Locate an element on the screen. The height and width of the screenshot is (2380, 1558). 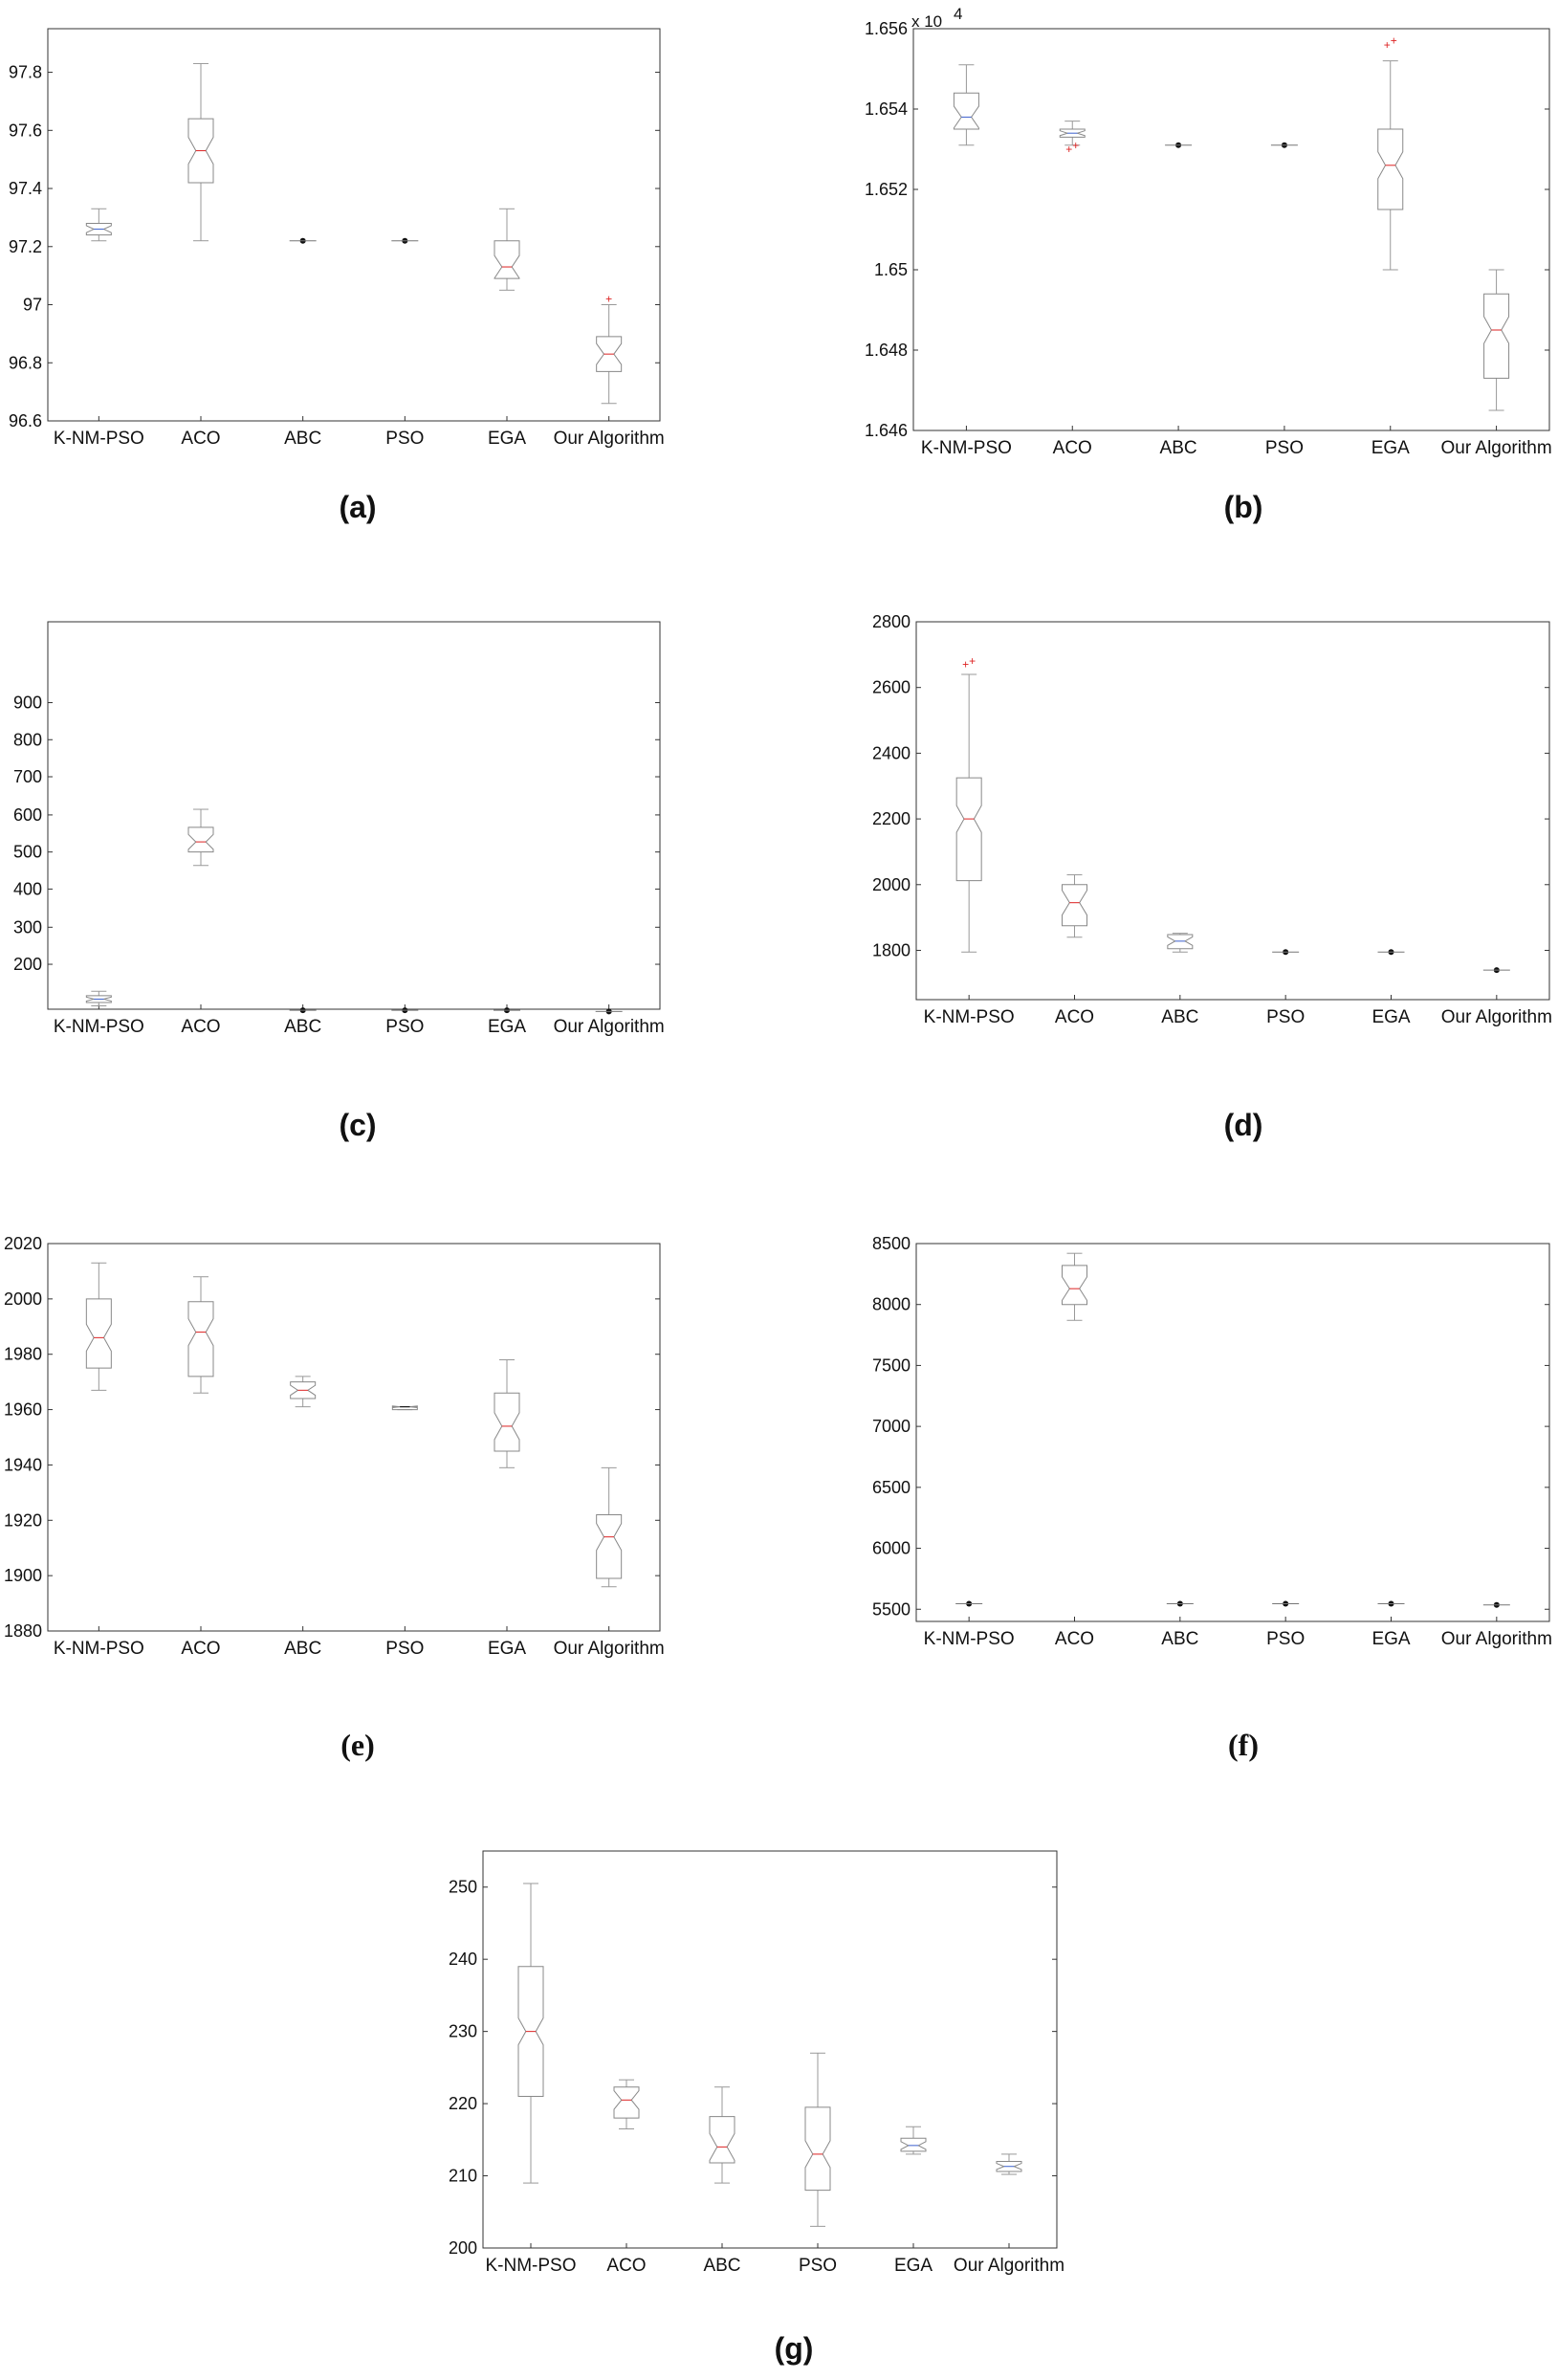
y-tick-label: 5500 is located at coordinates (891, 1609).